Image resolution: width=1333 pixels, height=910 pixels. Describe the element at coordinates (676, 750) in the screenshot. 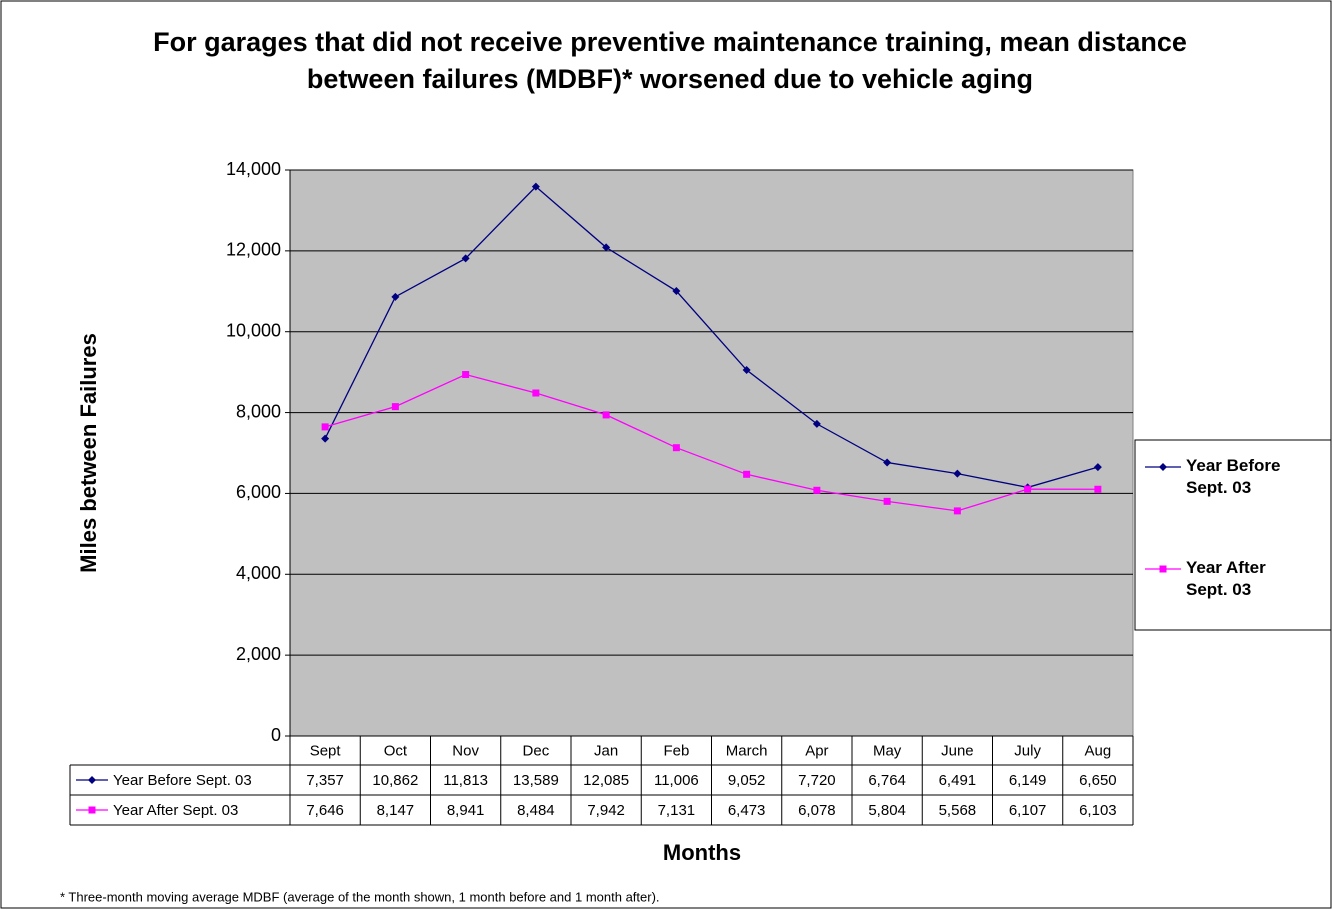

I see `x-tick-label: Feb` at that location.